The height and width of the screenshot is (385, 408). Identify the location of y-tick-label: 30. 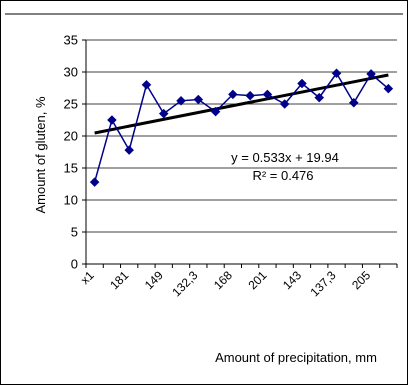
(71, 72).